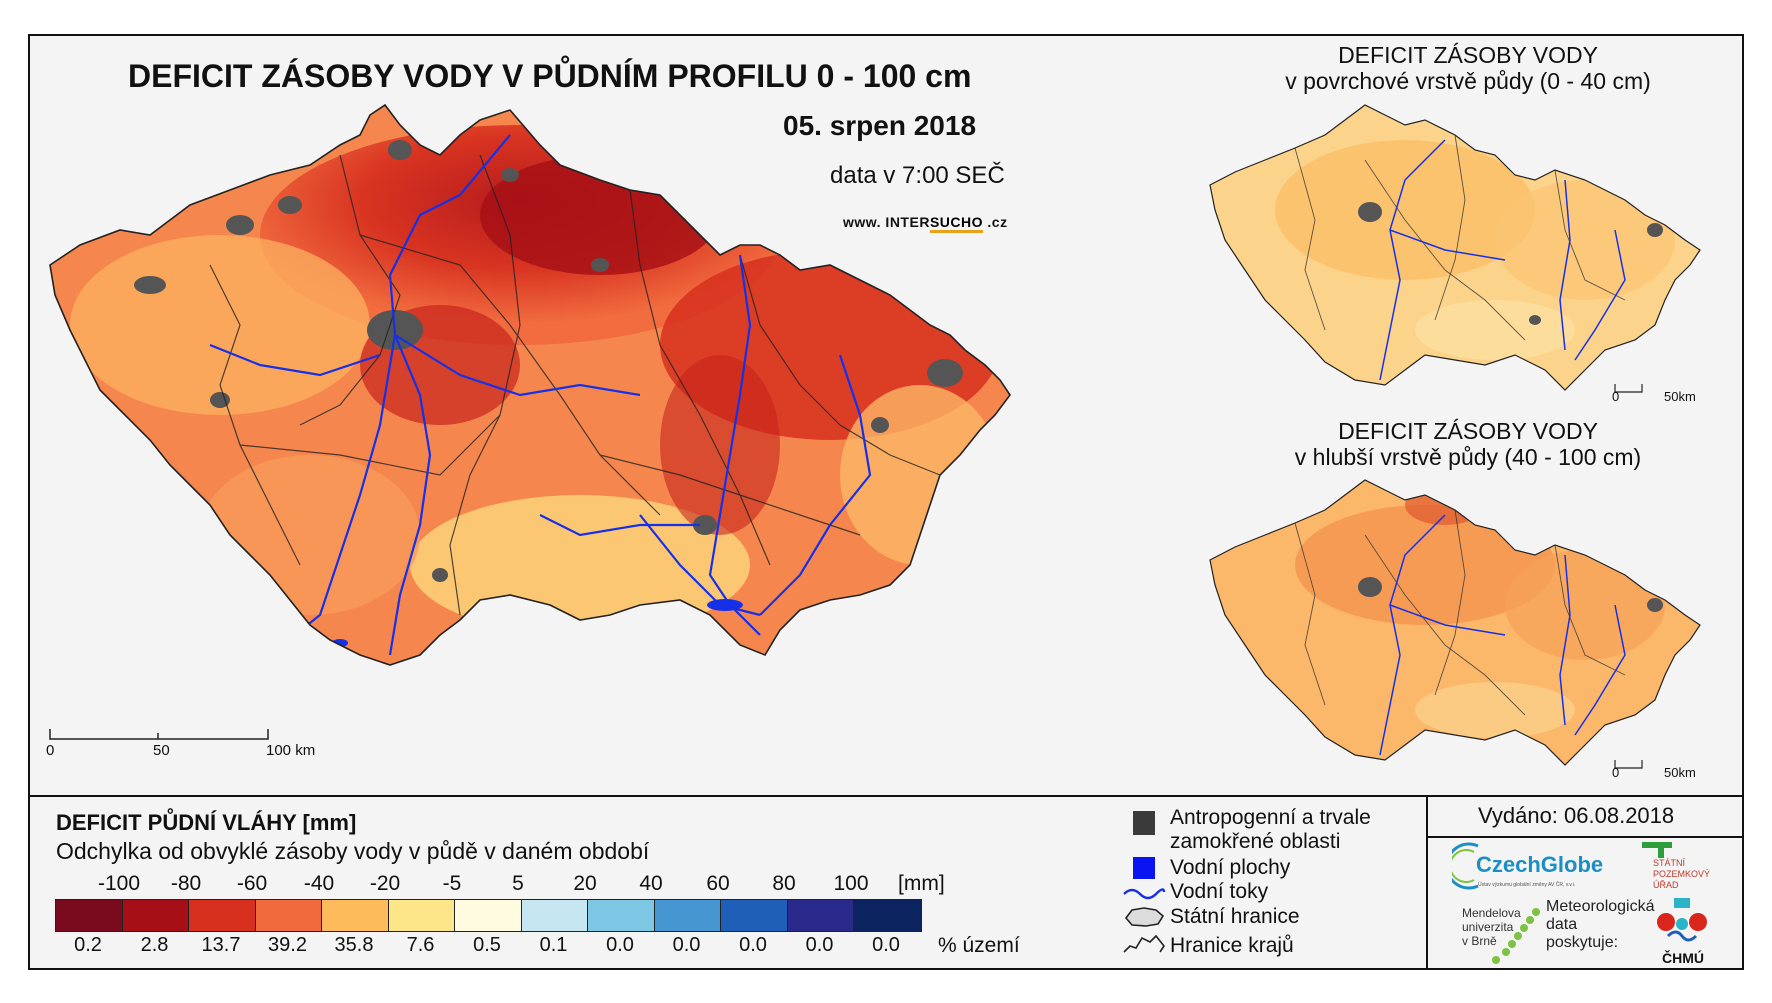 The width and height of the screenshot is (1772, 1003). Describe the element at coordinates (1468, 81) in the screenshot. I see `inset-top-title-2: v povrchové vrstvě půdy (0 - 40 cm)` at that location.